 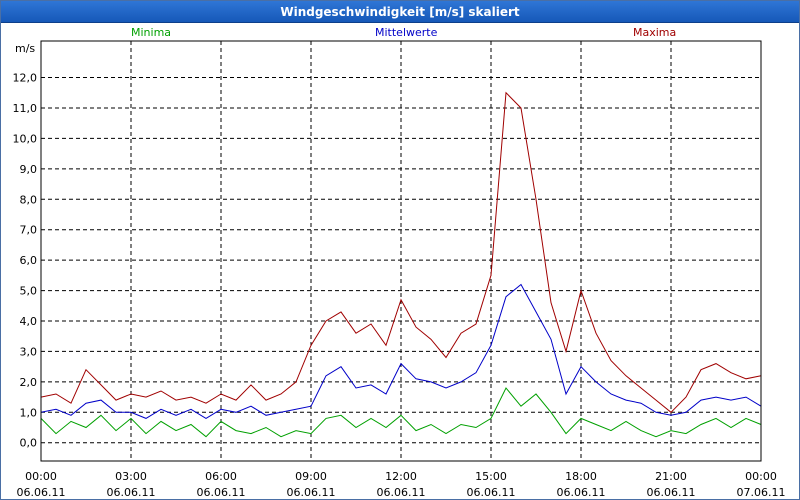 I want to click on x-tick-time: 21:00, so click(x=671, y=476).